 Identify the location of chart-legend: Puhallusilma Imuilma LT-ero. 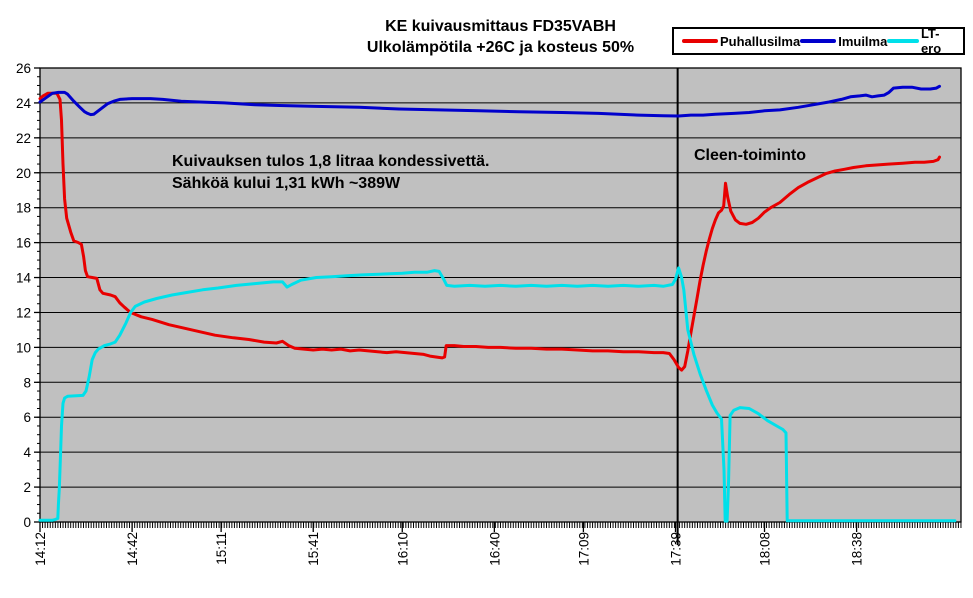
(818, 41).